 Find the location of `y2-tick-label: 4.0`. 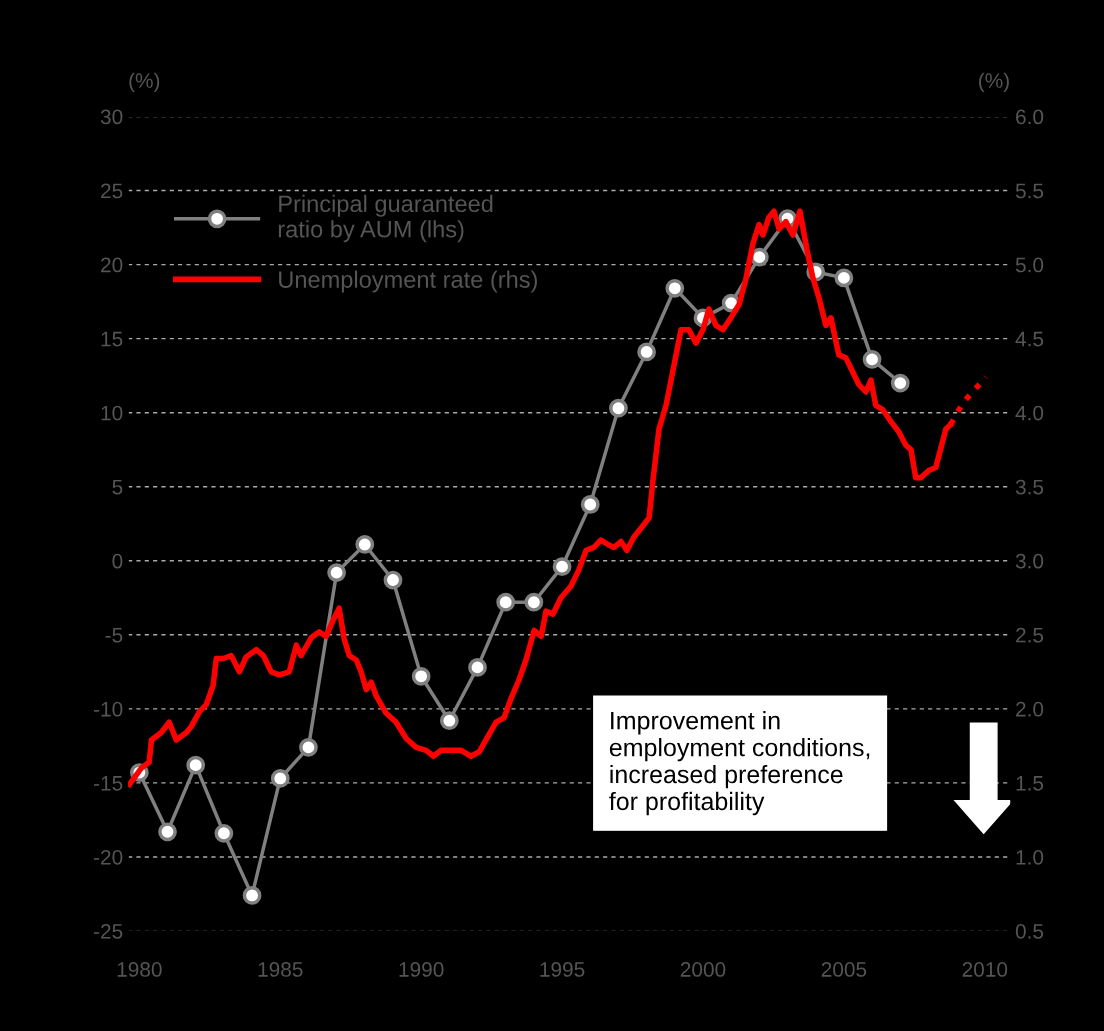

y2-tick-label: 4.0 is located at coordinates (1029, 413).